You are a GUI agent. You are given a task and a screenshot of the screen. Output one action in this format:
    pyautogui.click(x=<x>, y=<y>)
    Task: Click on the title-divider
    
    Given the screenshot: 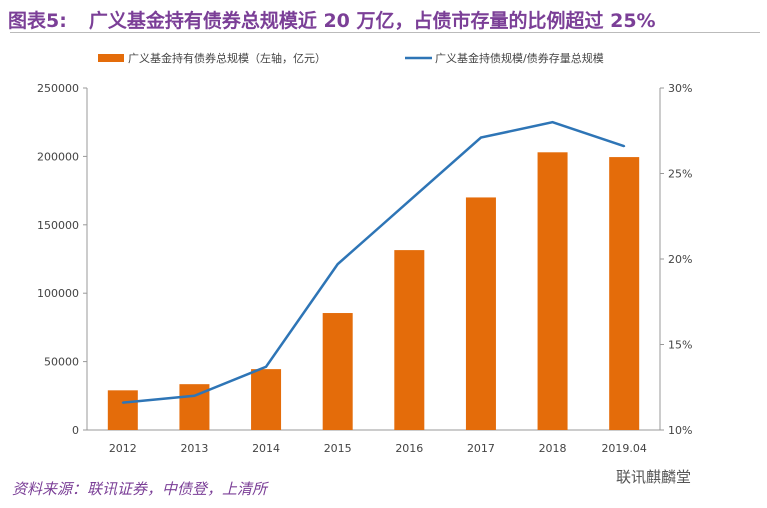 What is the action you would take?
    pyautogui.click(x=385, y=32)
    